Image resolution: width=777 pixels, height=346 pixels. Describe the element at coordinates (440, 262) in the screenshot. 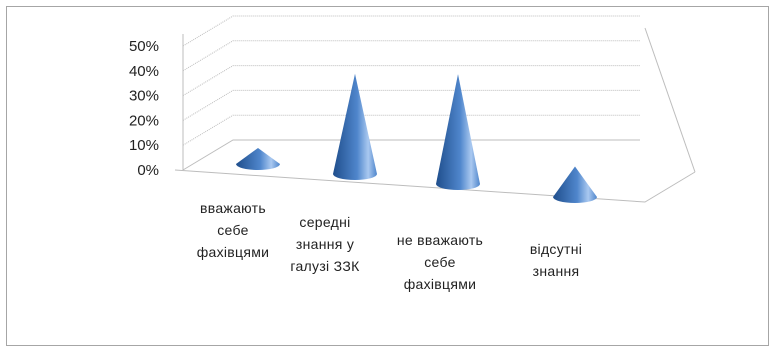

I see `x-category-label: не вважають себе фахівцями` at that location.